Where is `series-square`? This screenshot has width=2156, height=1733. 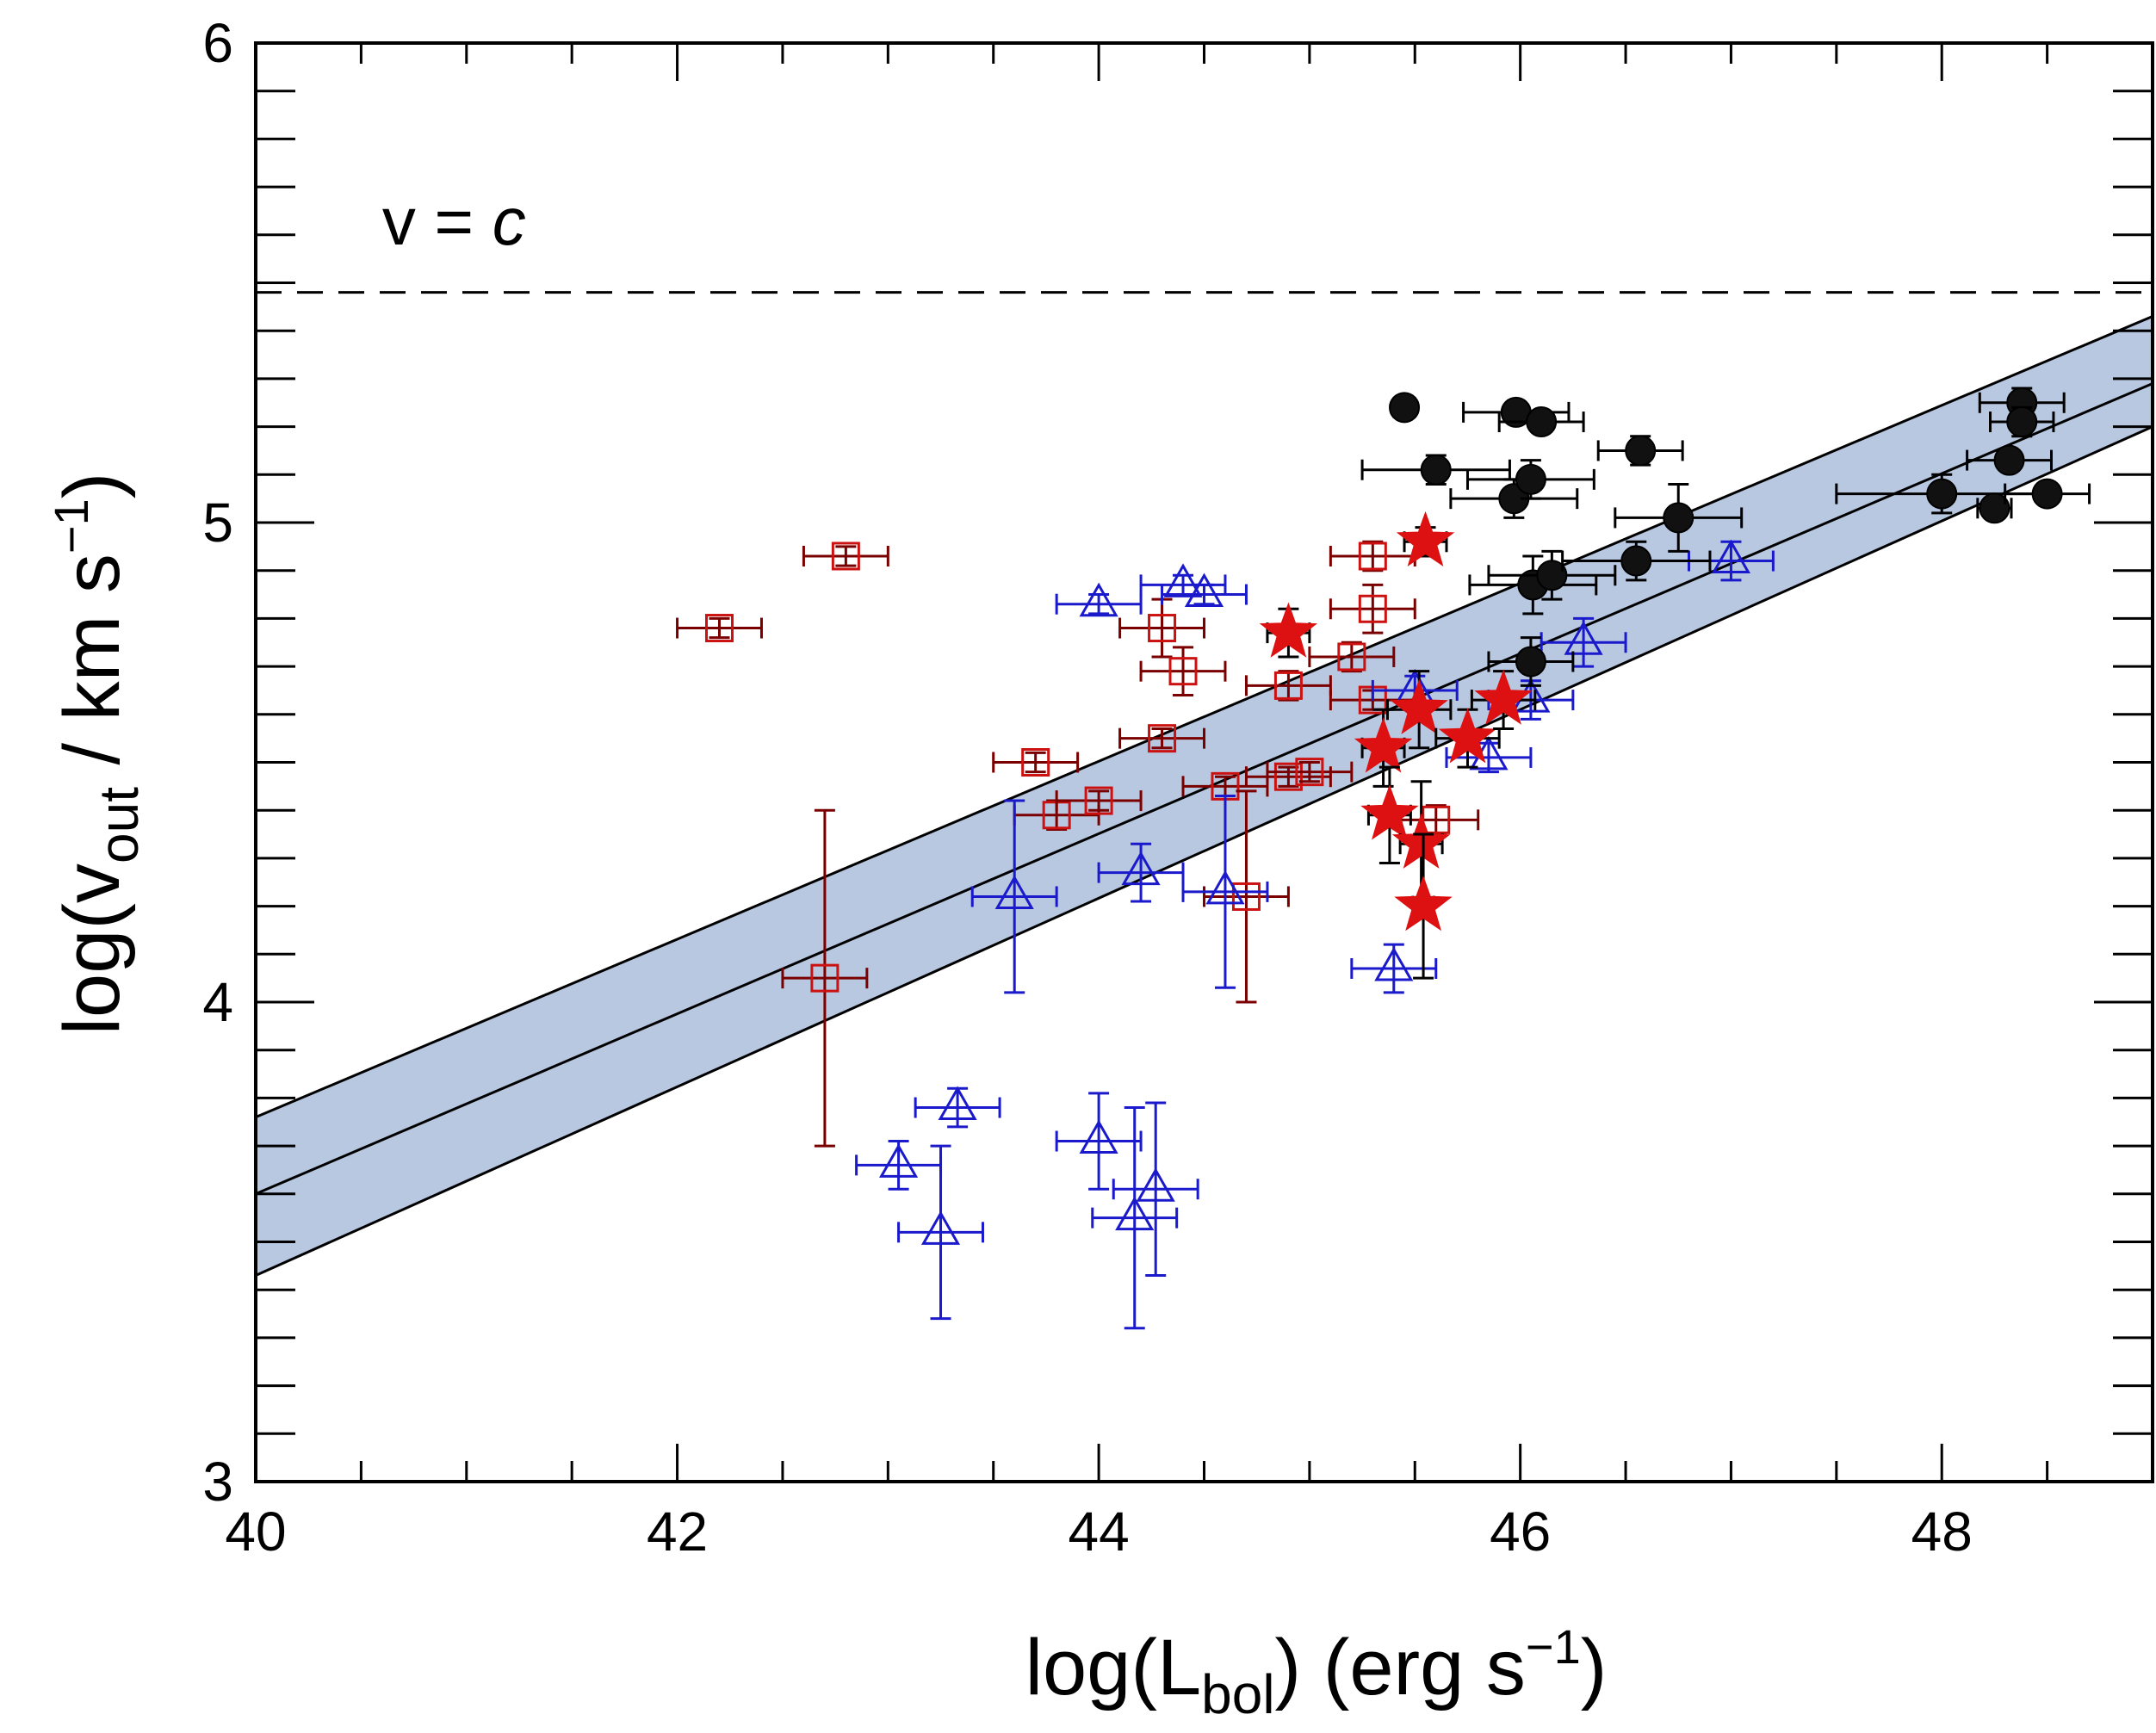
series-square is located at coordinates (1078, 844).